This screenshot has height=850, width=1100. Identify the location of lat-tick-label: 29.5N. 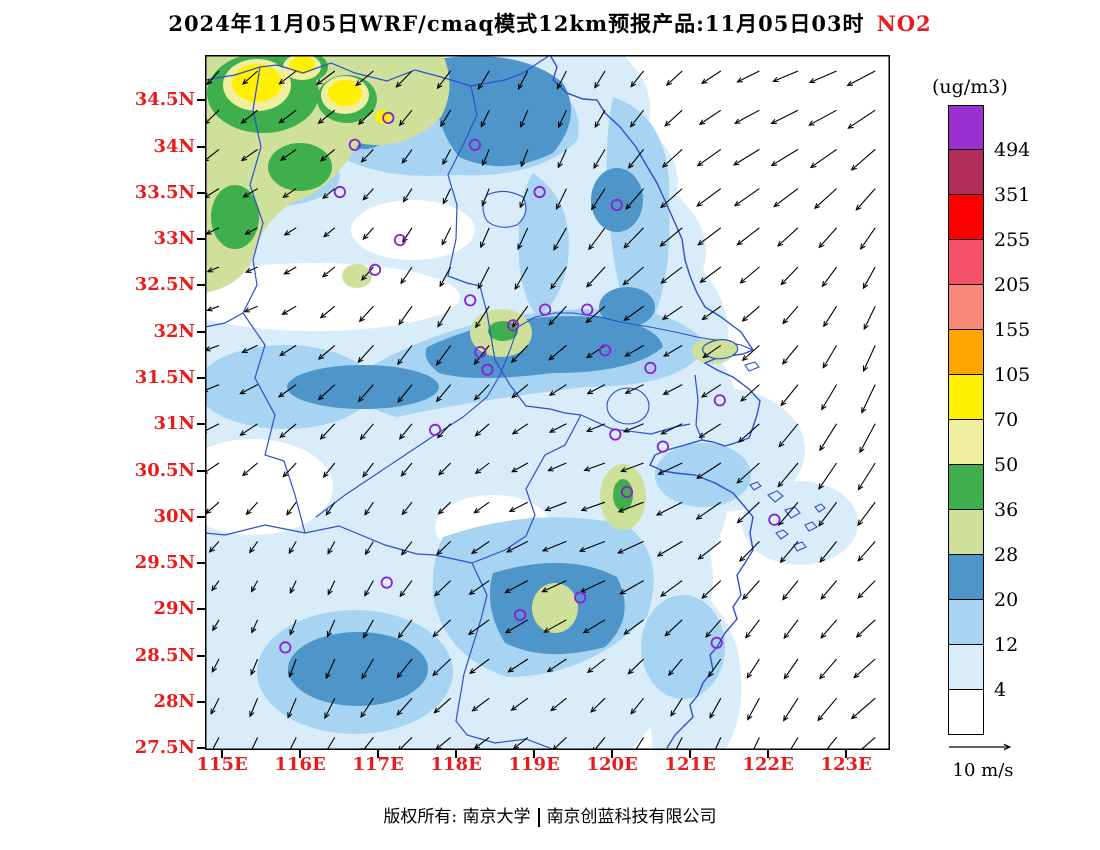
(164, 563).